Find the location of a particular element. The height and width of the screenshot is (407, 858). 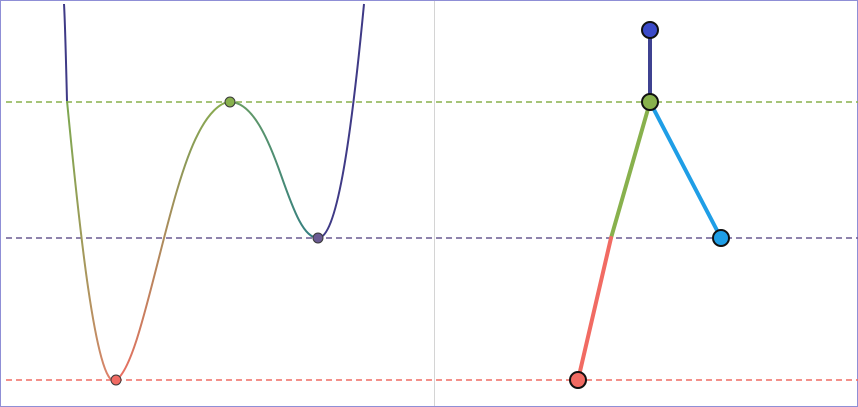

left-descent-curve is located at coordinates (91, 241).